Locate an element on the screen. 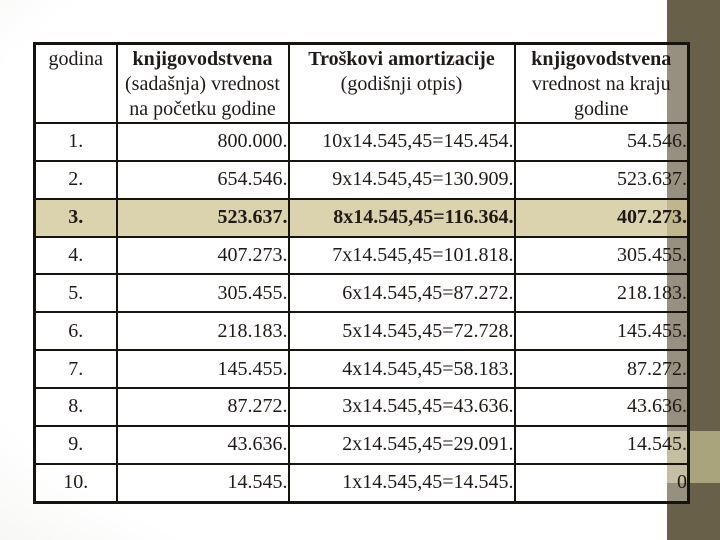 The image size is (720, 540). header-text-bold: Troškovi amortizacije is located at coordinates (401, 59).